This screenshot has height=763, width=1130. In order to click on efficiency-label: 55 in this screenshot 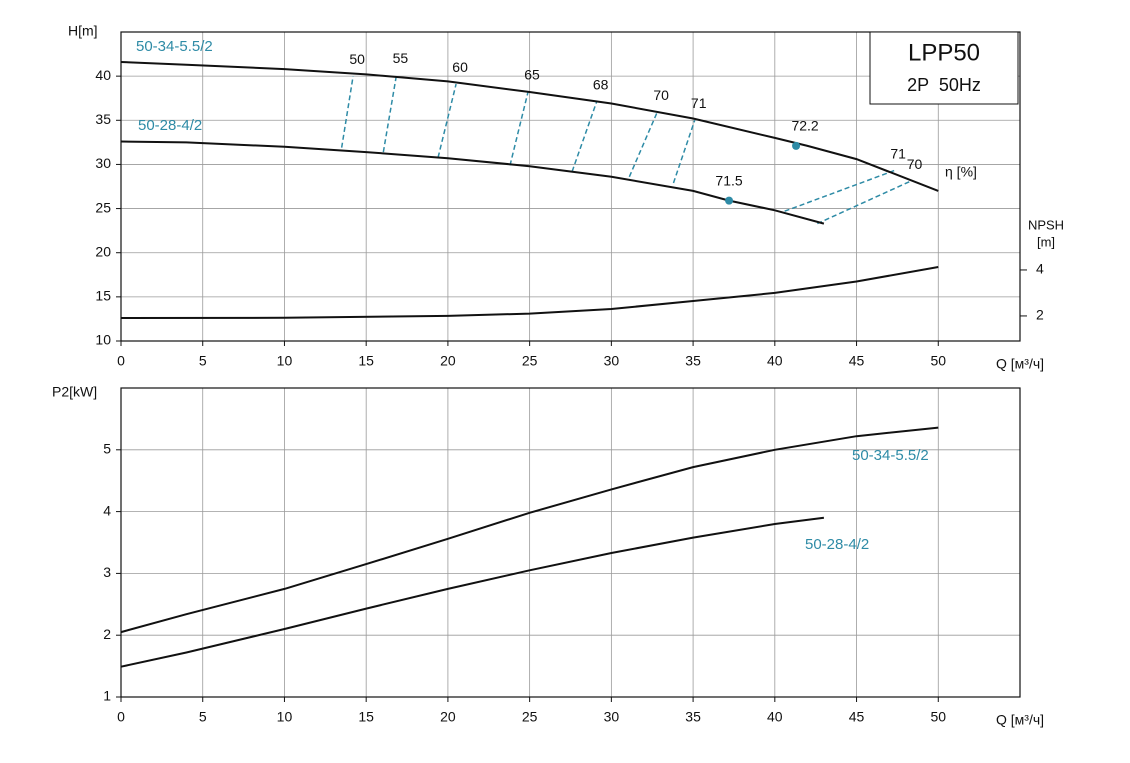, I will do `click(401, 58)`.